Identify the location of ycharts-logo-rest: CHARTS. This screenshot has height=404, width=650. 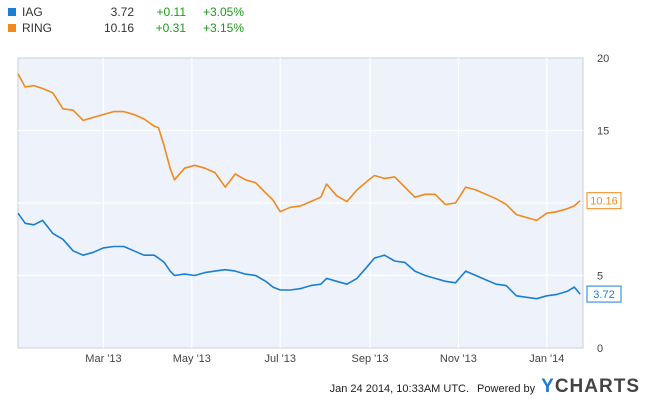
(597, 386).